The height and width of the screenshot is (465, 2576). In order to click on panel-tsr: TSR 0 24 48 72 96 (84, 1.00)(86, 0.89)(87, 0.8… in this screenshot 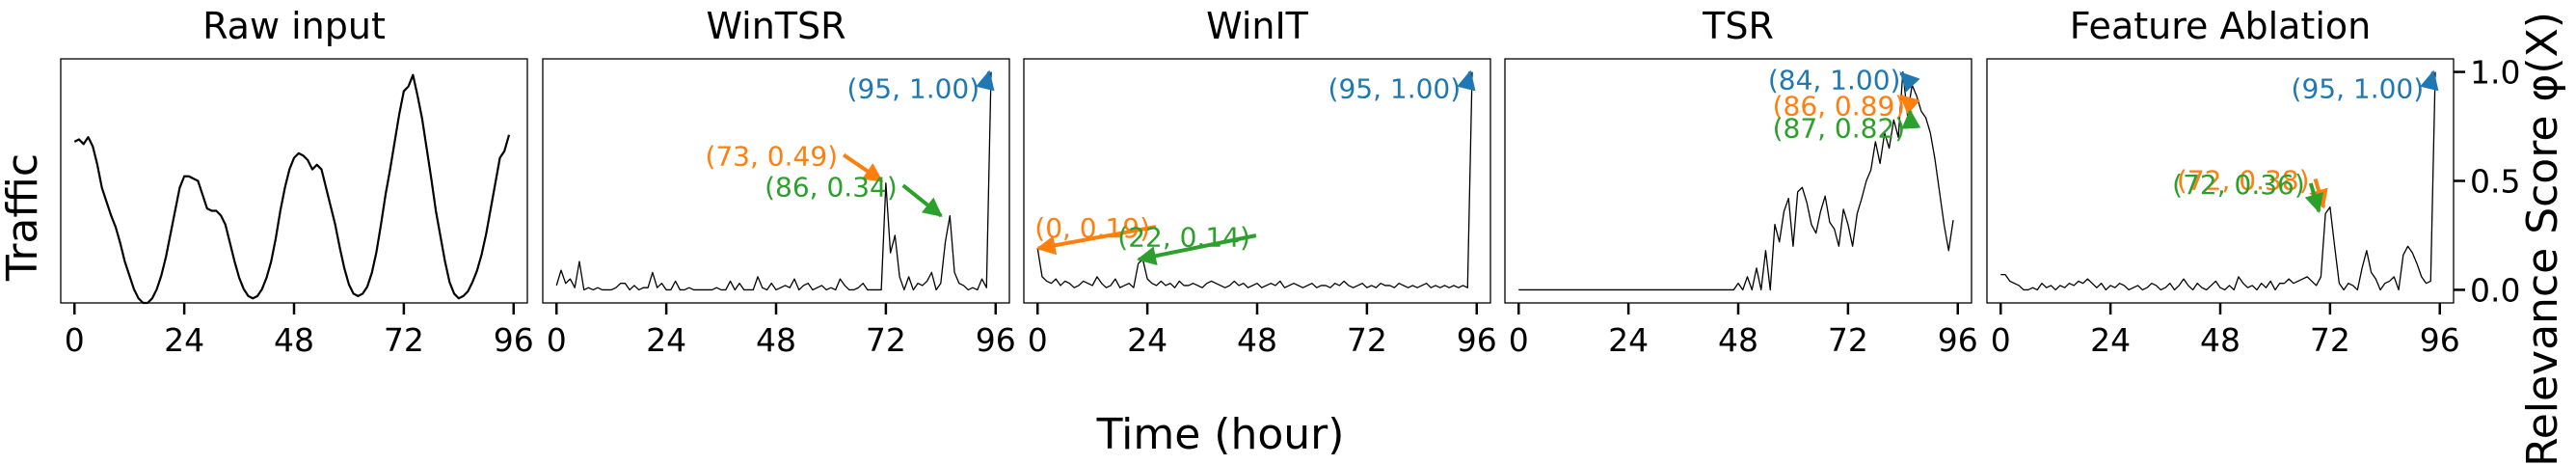, I will do `click(1741, 182)`.